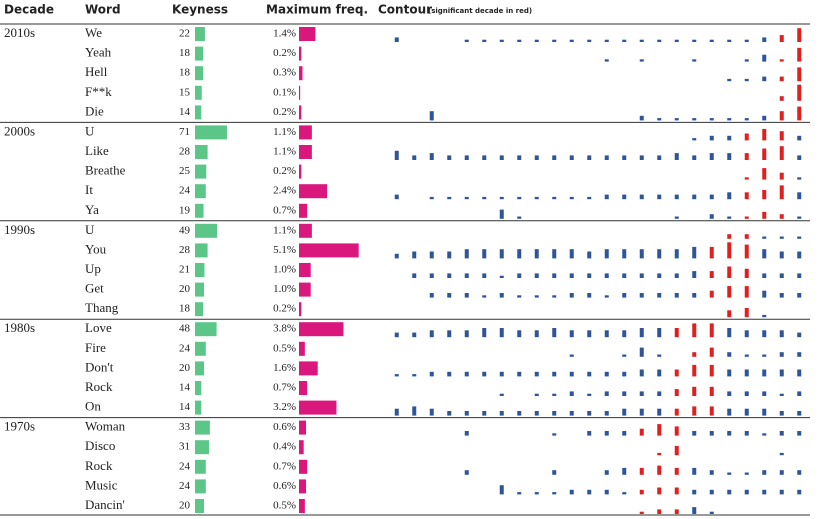  What do you see at coordinates (284, 250) in the screenshot?
I see `freq-value: 5.1%` at bounding box center [284, 250].